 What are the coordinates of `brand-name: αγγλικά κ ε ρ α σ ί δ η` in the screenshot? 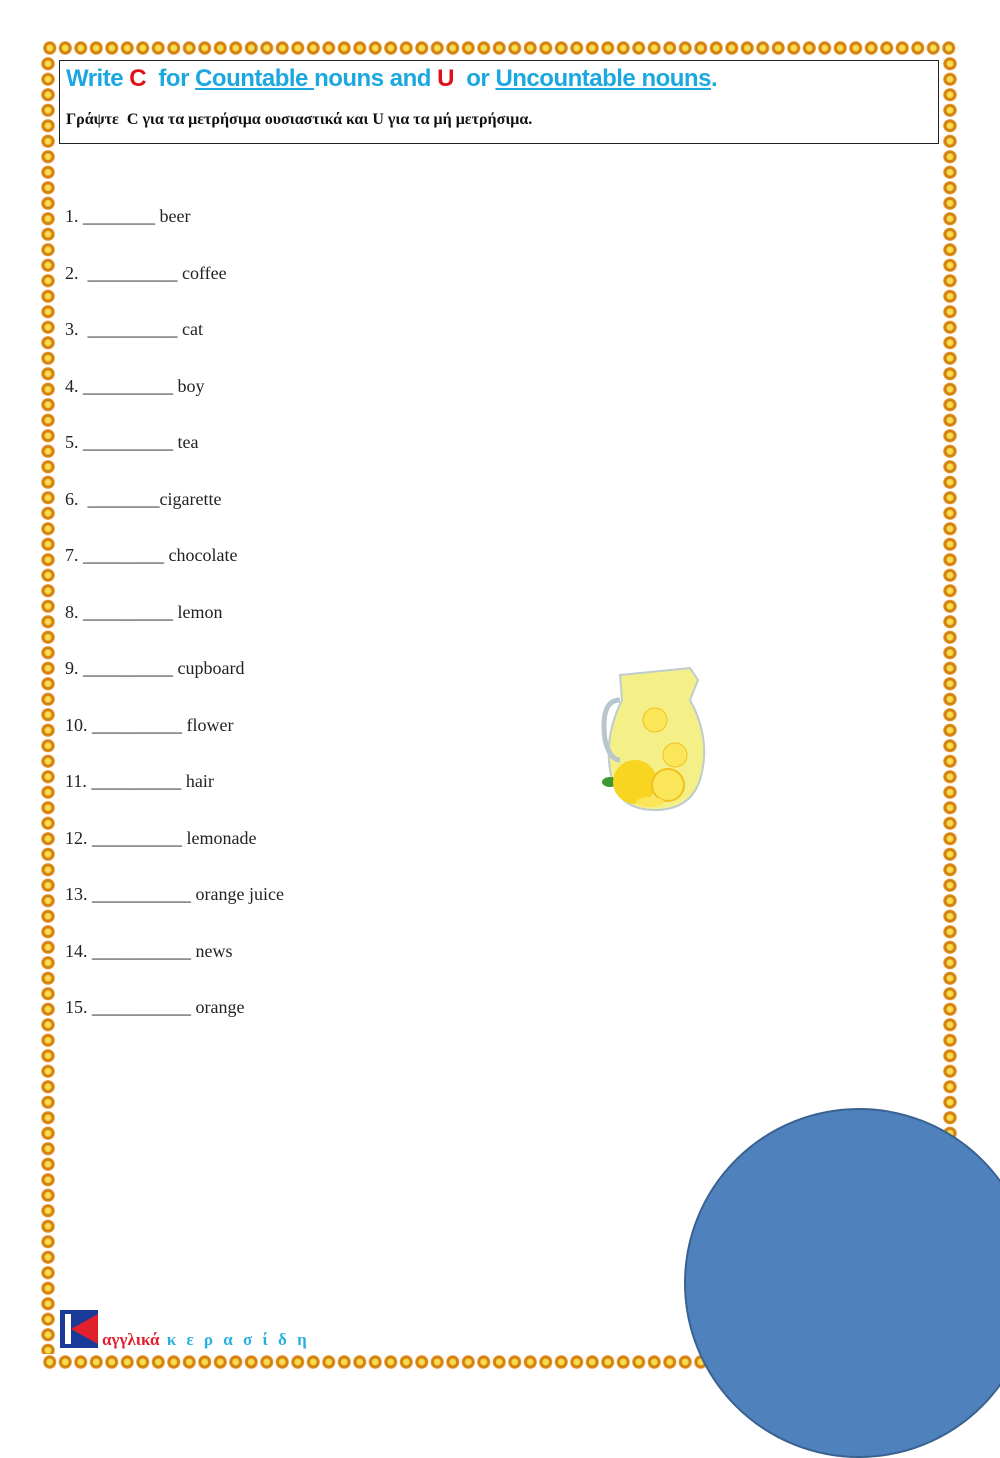 It's located at (206, 1340).